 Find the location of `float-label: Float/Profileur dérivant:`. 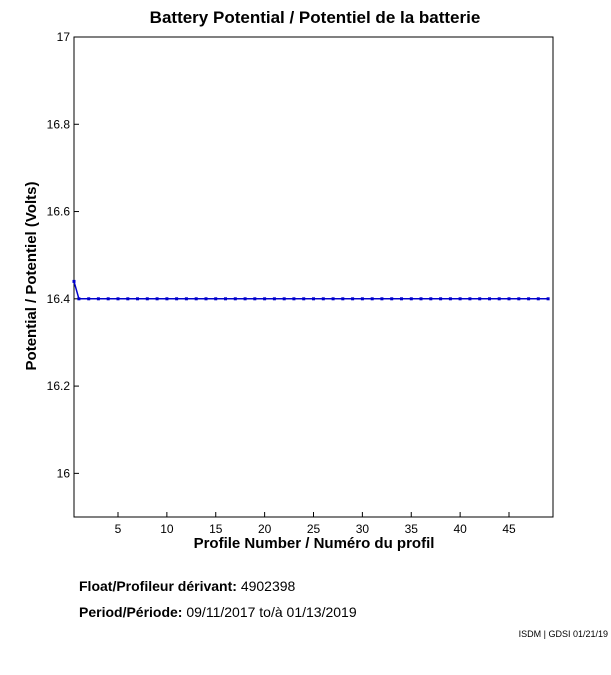

float-label: Float/Profileur dérivant: is located at coordinates (158, 586).